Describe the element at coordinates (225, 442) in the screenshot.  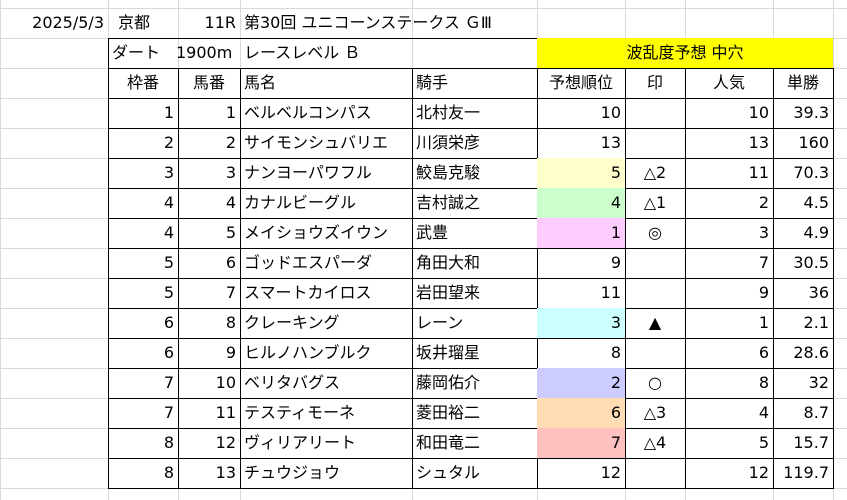
I see `cell-umaban: 12` at that location.